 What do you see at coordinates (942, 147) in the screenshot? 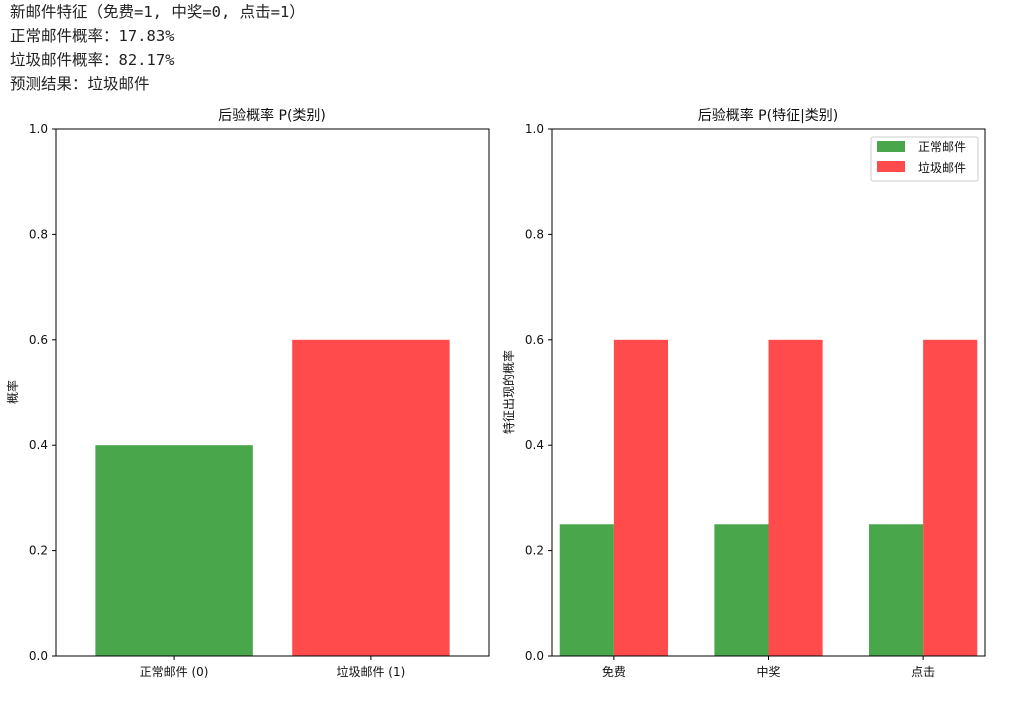
I see `legend-label-normal: 正常邮件` at bounding box center [942, 147].